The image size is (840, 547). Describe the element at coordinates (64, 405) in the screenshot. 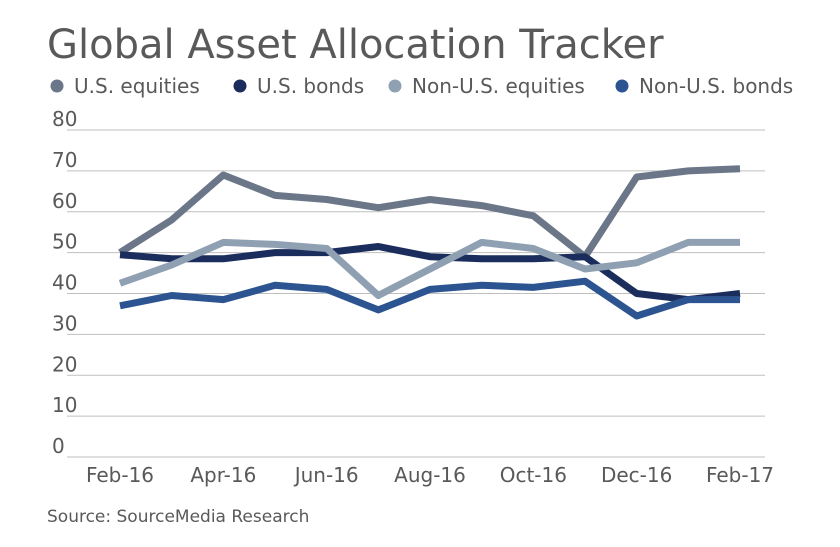

I see `y-tick-label: 10` at that location.